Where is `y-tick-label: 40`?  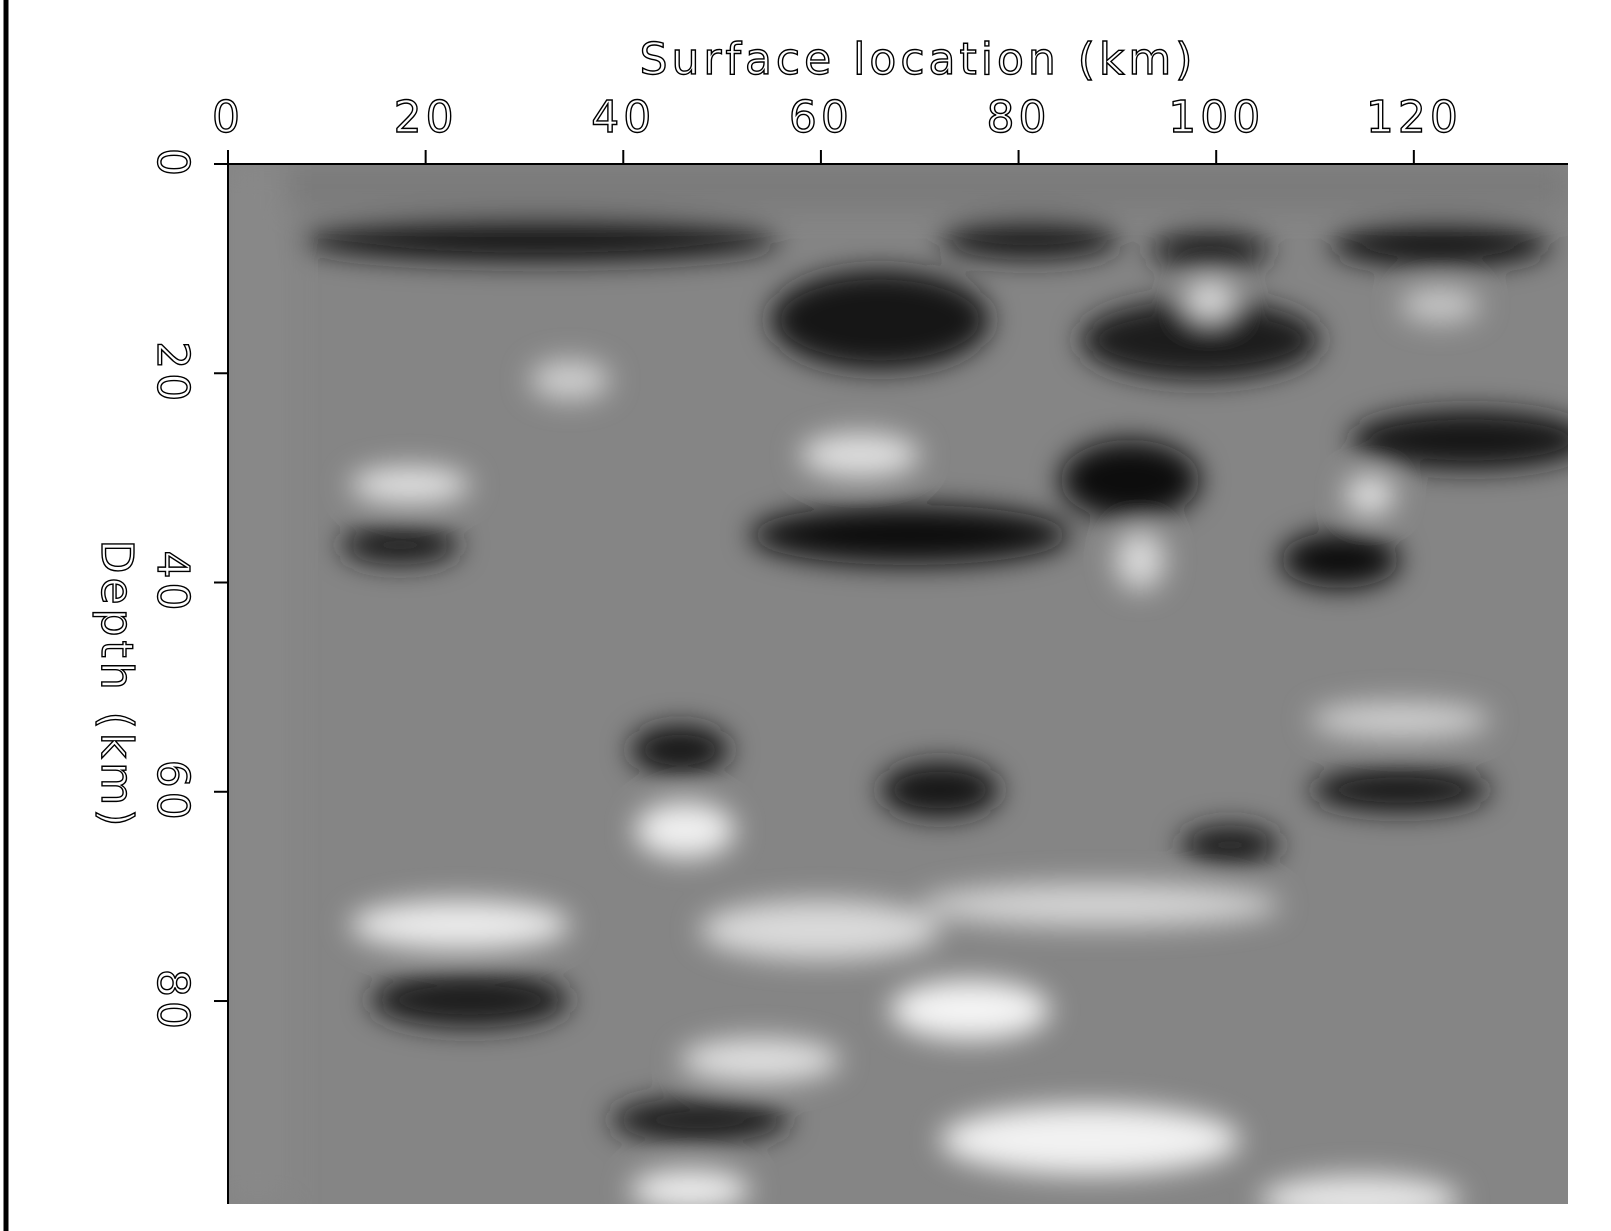
y-tick-label: 40 is located at coordinates (172, 583).